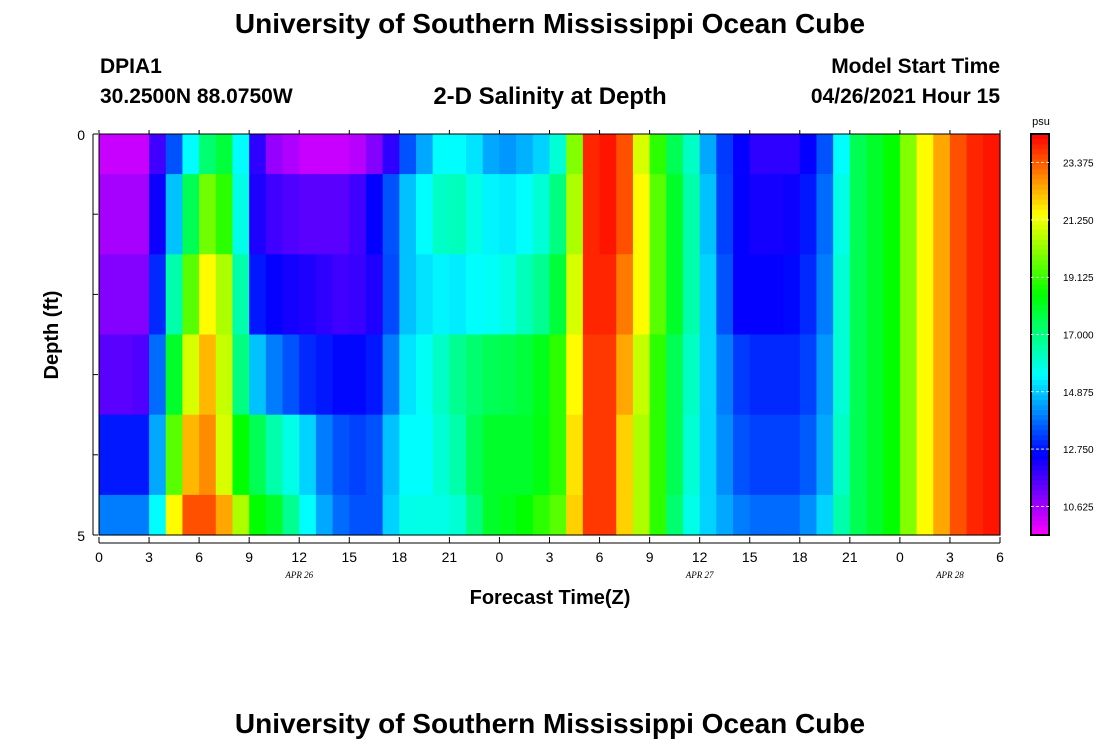 The height and width of the screenshot is (750, 1100). I want to click on y-axis-label: Depth (ft), so click(52, 335).